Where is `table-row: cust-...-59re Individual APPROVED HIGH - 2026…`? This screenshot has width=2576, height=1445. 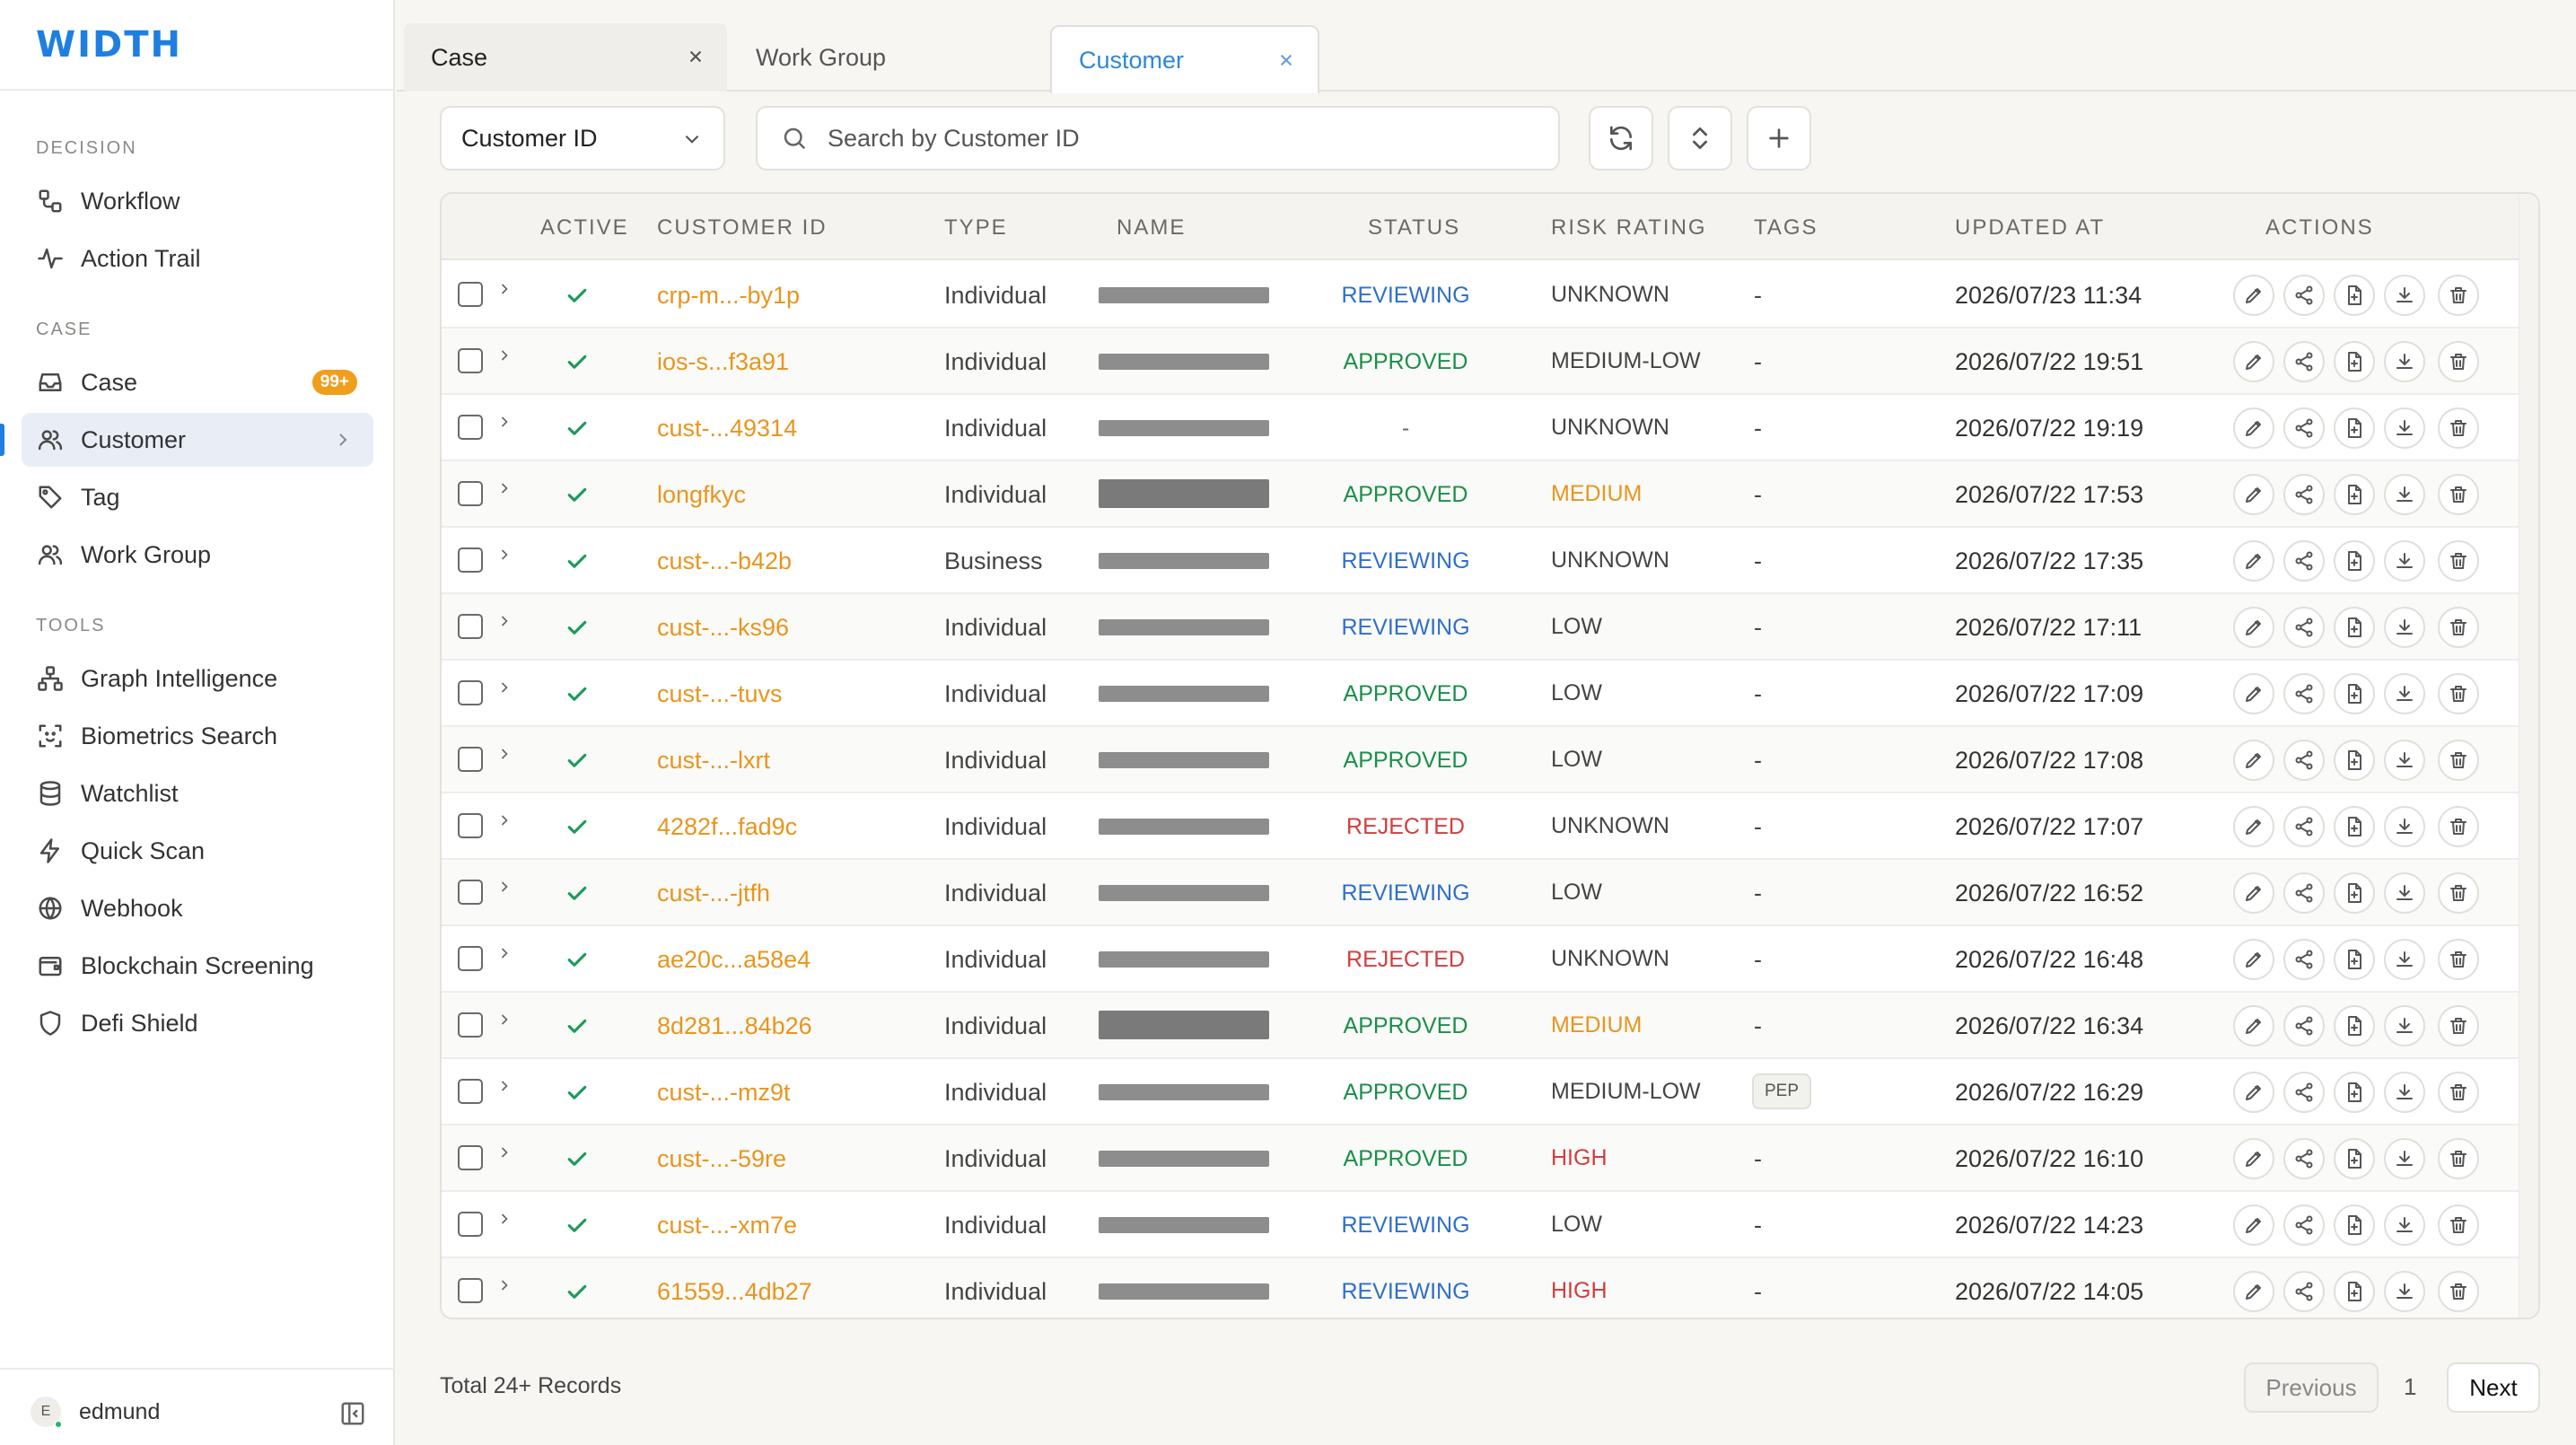 table-row: cust-...-59re Individual APPROVED HIGH - 2026… is located at coordinates (1481, 1158).